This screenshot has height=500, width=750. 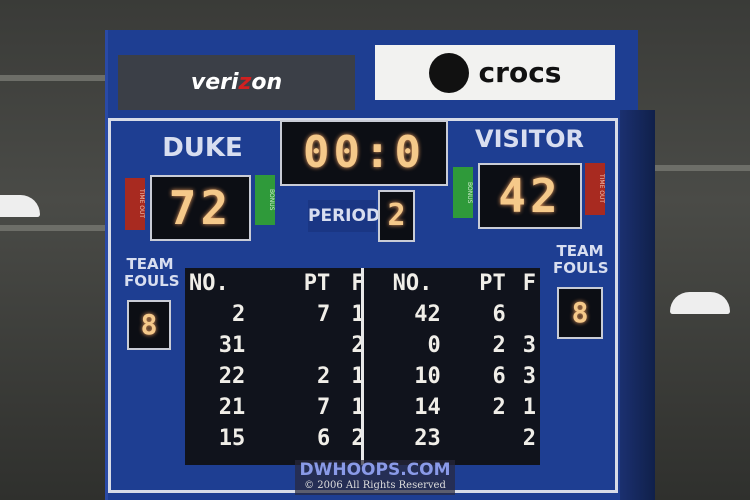 What do you see at coordinates (232, 407) in the screenshot?
I see `home-number: 21` at bounding box center [232, 407].